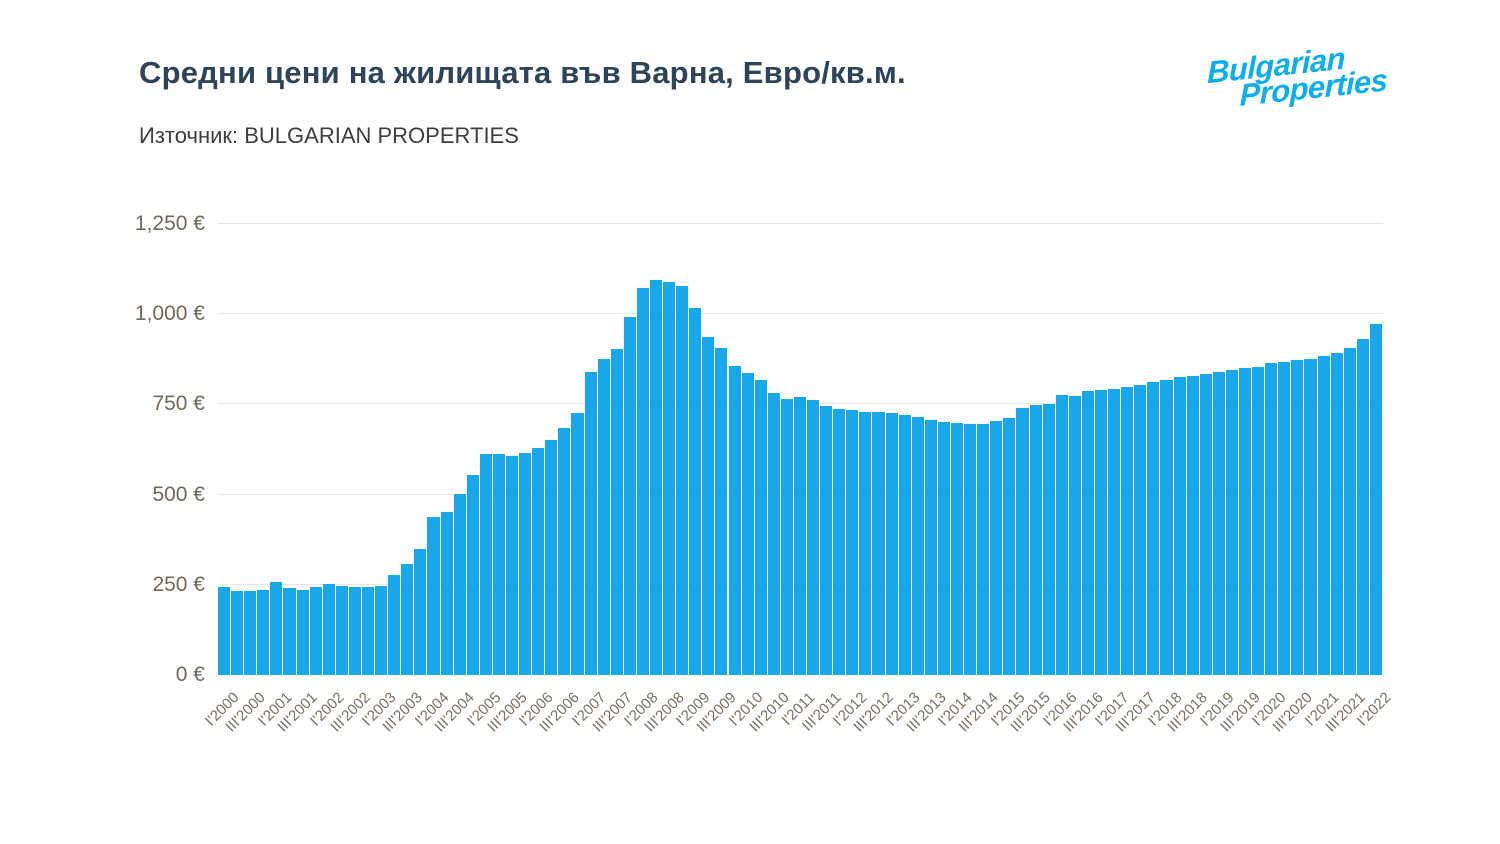  What do you see at coordinates (629, 496) in the screenshot?
I see `bar-IV'2007` at bounding box center [629, 496].